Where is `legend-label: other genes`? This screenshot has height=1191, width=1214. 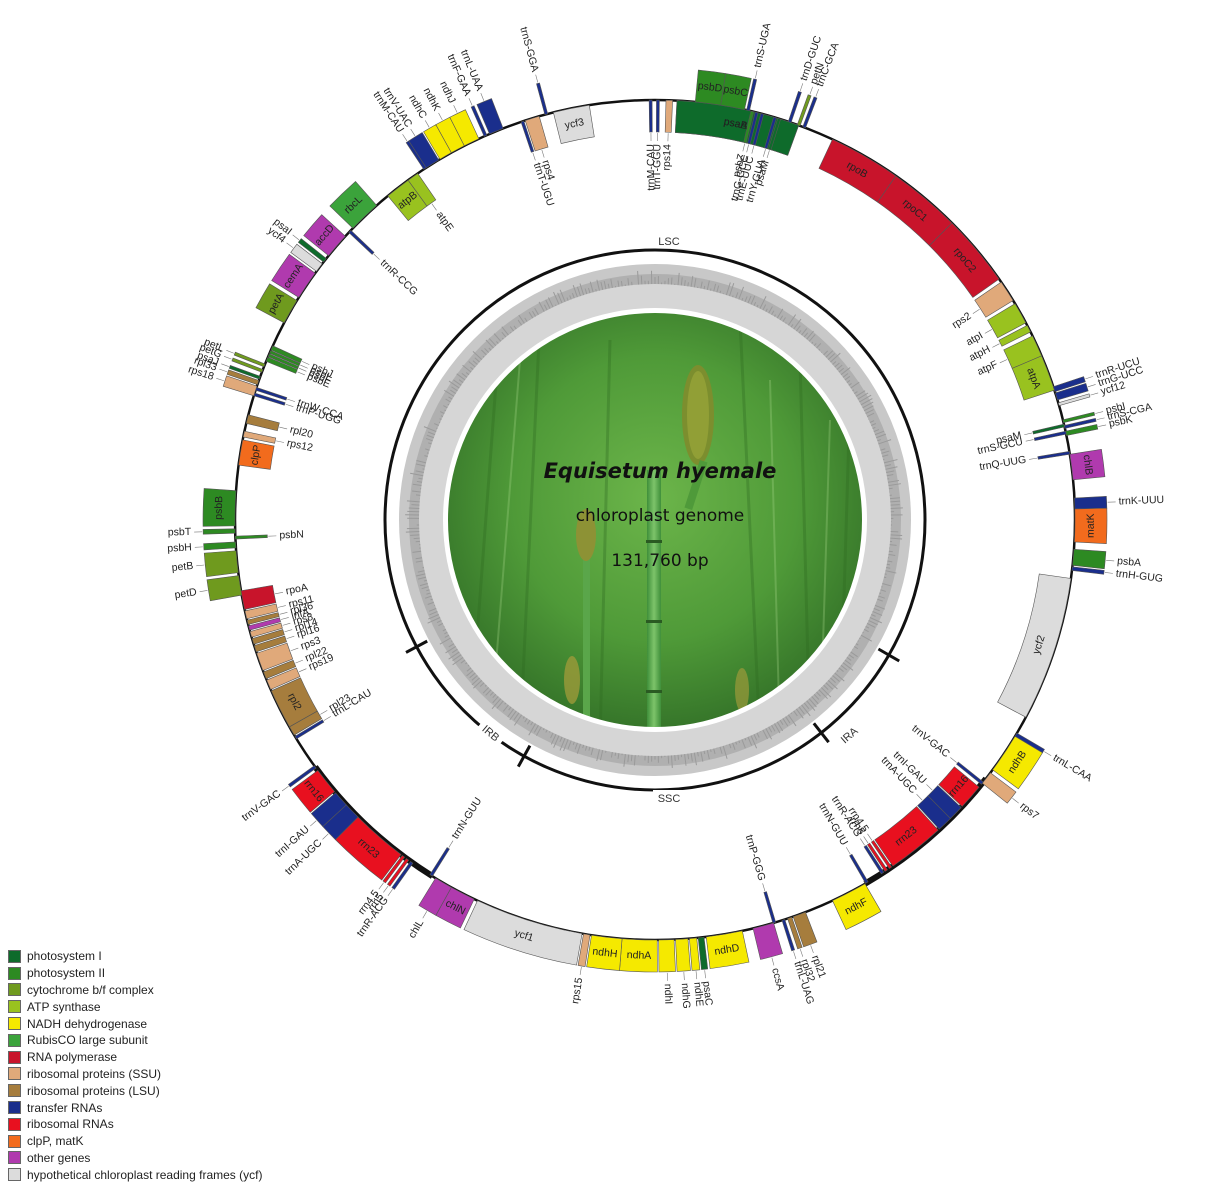
legend-label: other genes is located at coordinates (59, 1157).